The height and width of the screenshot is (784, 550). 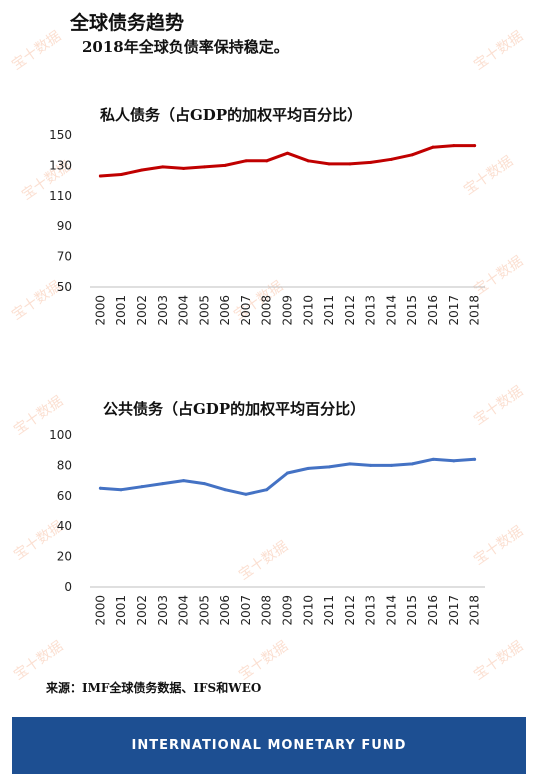 I want to click on private-debt-x-tick-label: 2010, so click(x=308, y=310).